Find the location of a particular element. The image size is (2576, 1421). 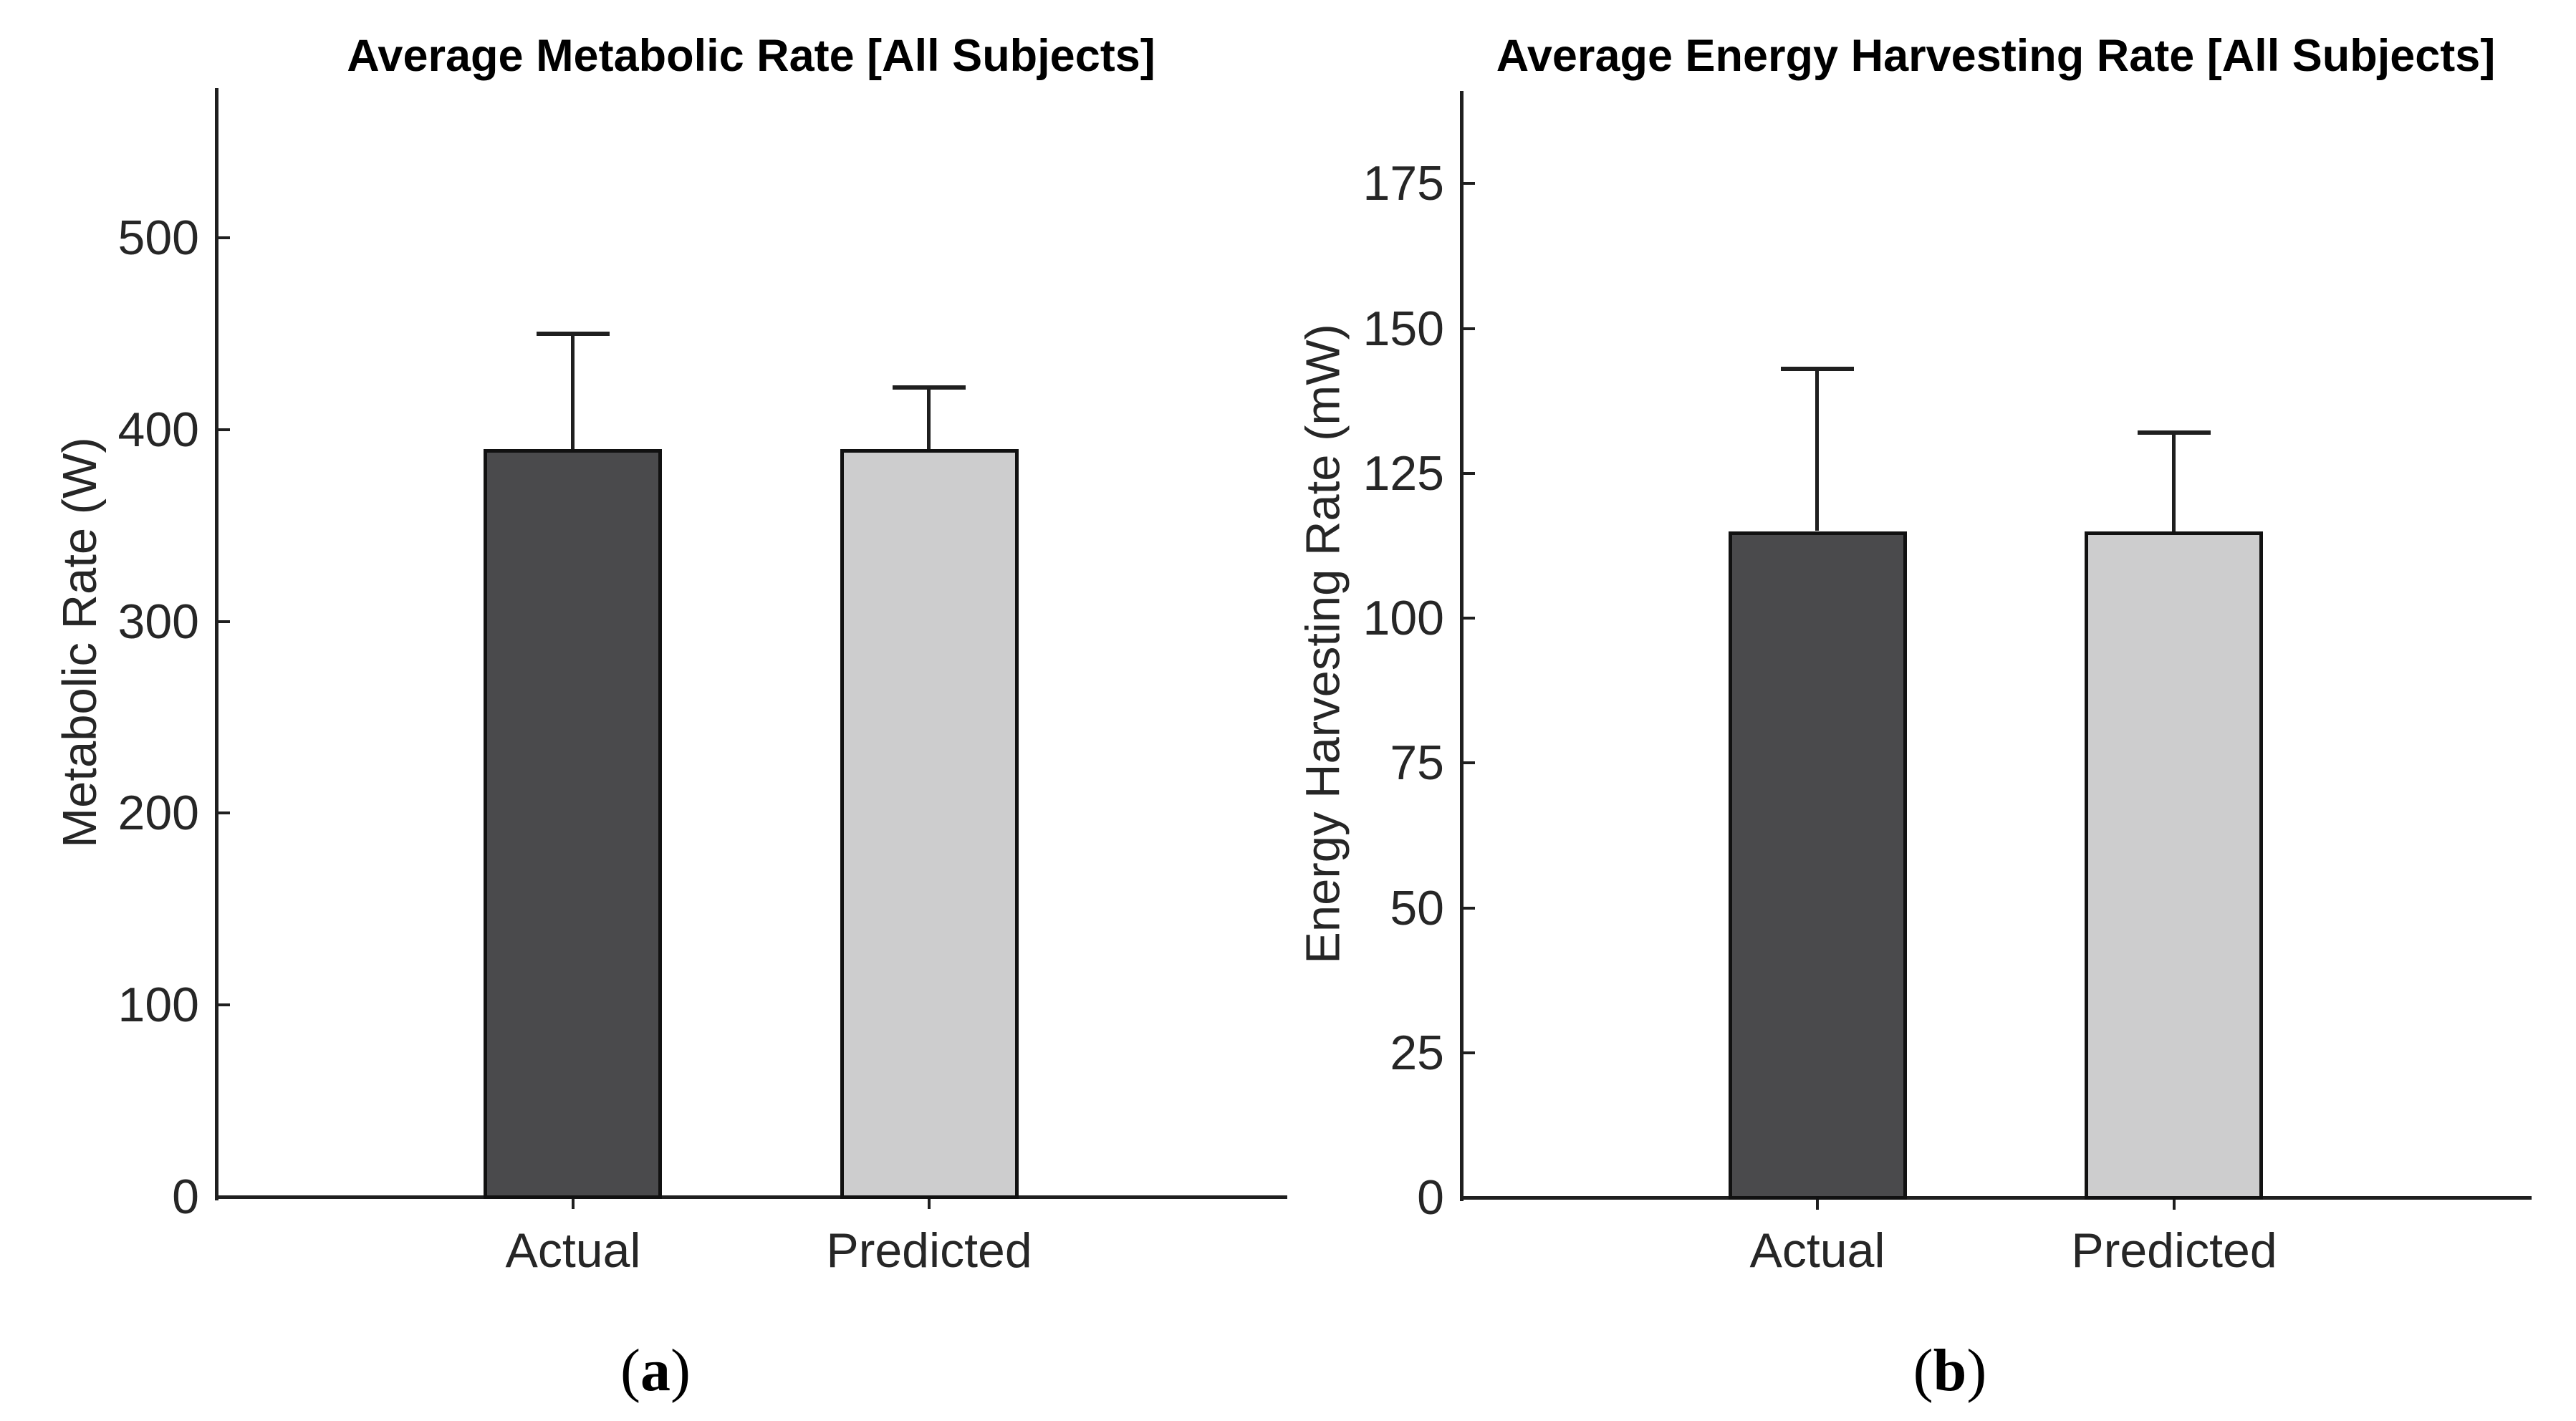

y-tick-label: 300 is located at coordinates (158, 621).